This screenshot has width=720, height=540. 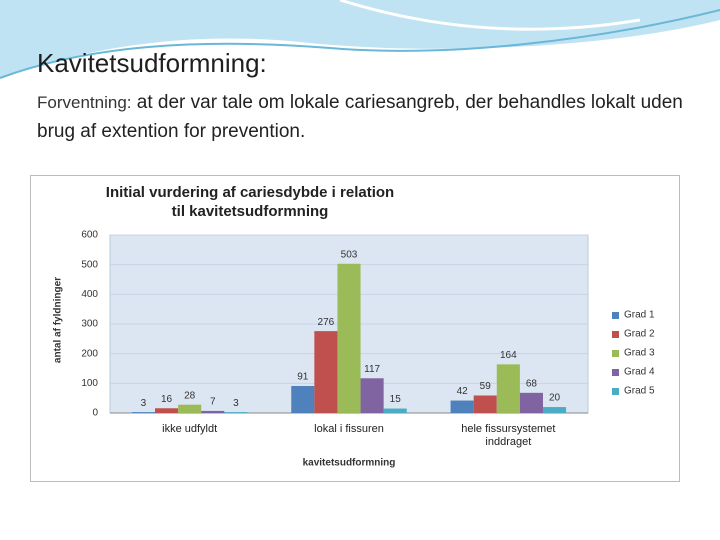 What do you see at coordinates (326, 322) in the screenshot?
I see `data-label: 276` at bounding box center [326, 322].